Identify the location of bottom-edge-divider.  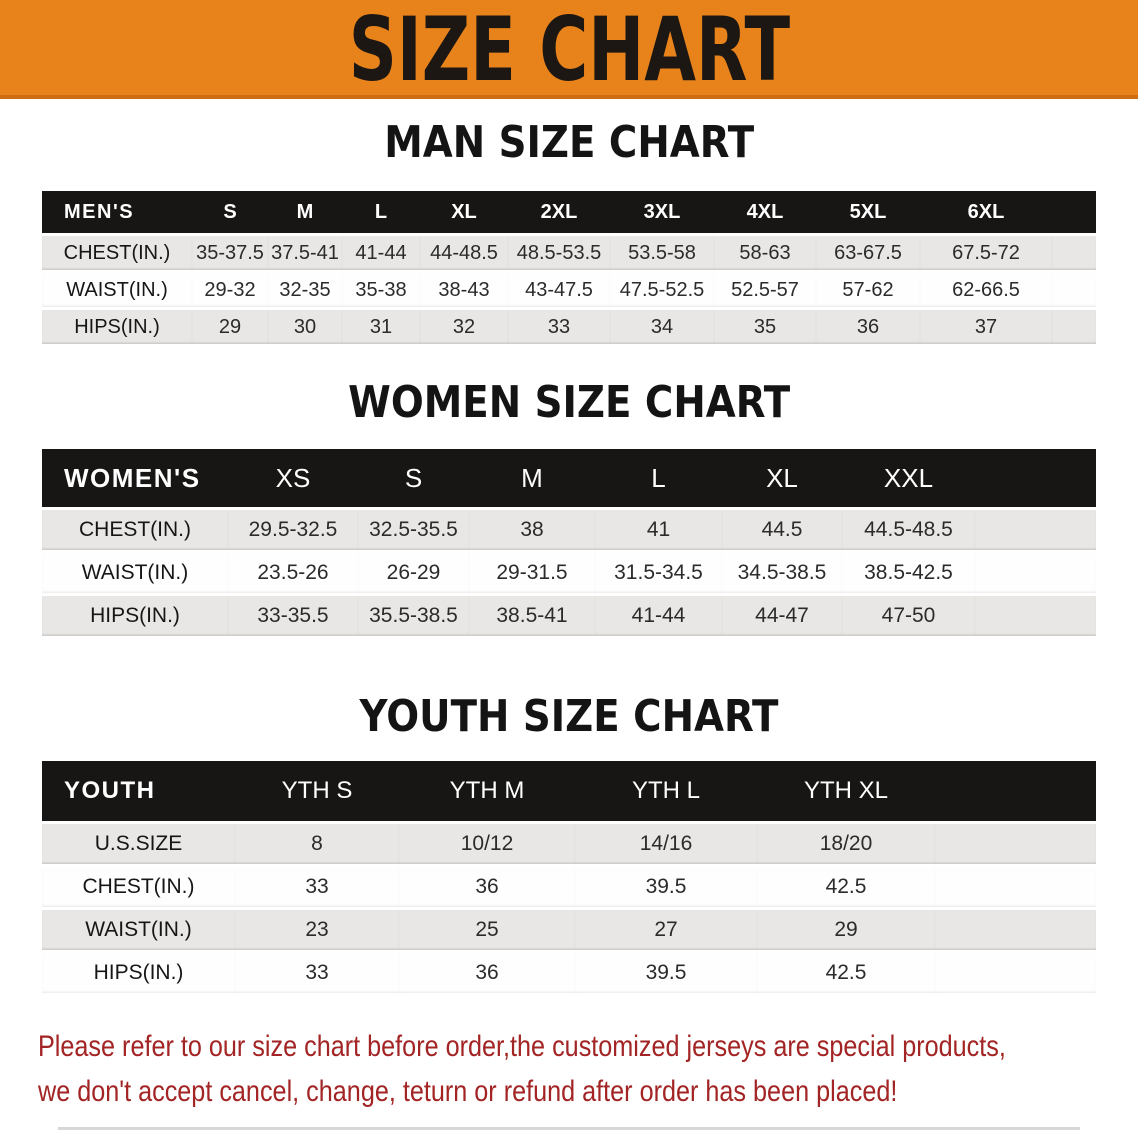
(569, 1128).